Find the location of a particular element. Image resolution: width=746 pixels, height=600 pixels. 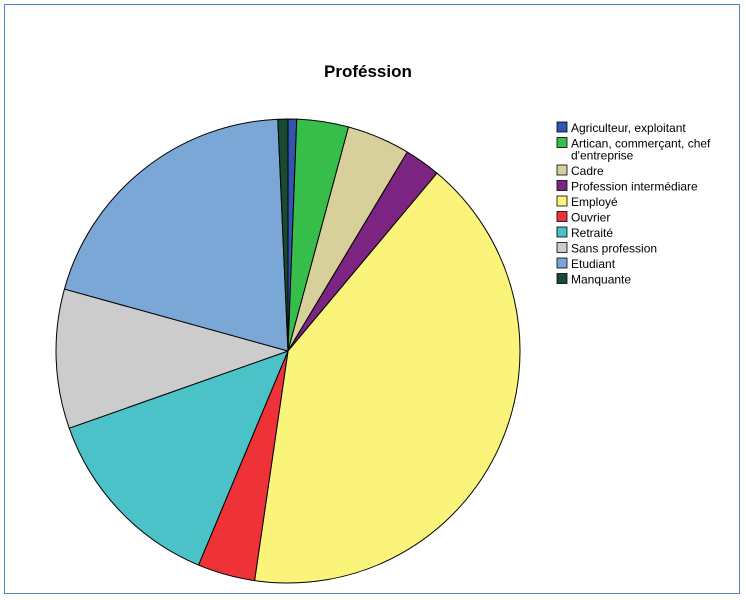

legend-label: Ouvrier is located at coordinates (590, 218).